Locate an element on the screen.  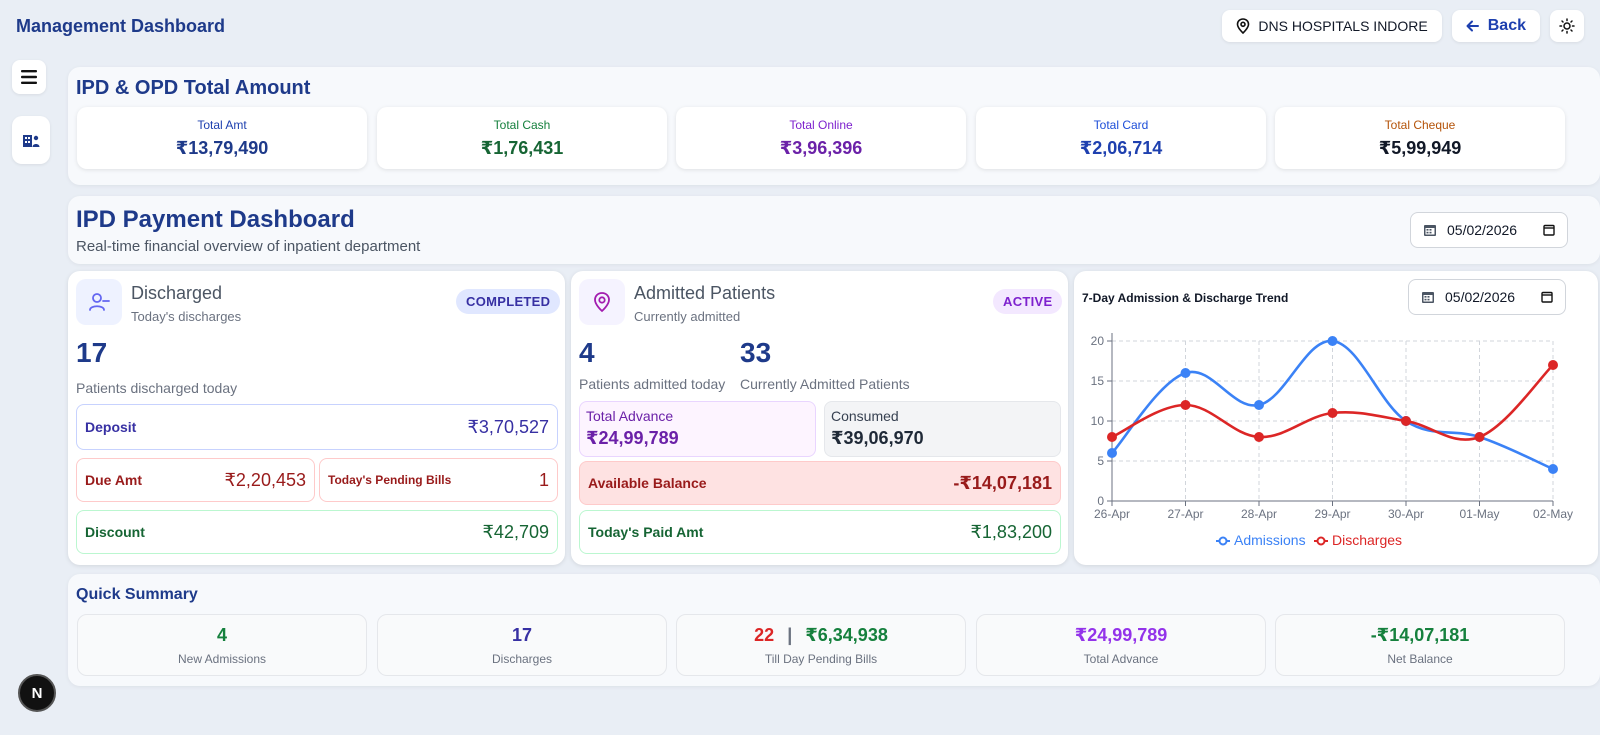
ipd-date-value: 05/02/2026 is located at coordinates (1482, 230).